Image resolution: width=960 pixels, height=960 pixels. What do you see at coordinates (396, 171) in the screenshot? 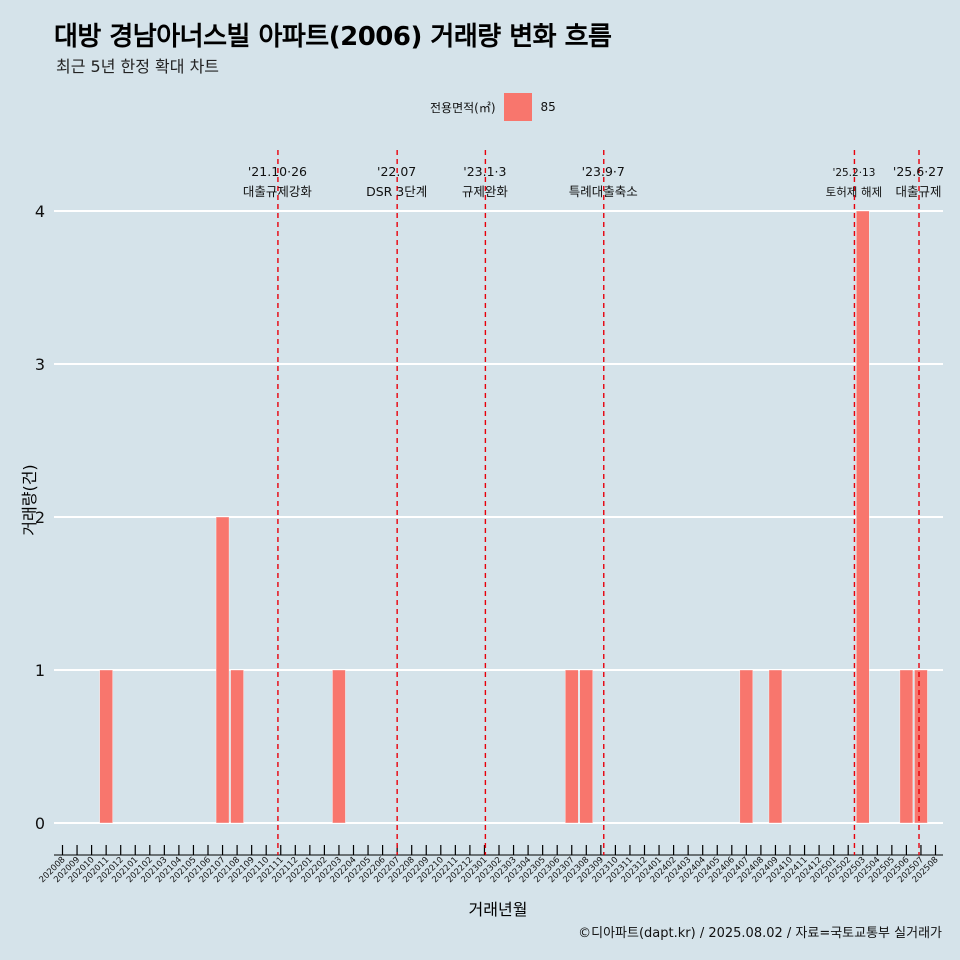
I see `event-date-label: '22.07` at bounding box center [396, 171].